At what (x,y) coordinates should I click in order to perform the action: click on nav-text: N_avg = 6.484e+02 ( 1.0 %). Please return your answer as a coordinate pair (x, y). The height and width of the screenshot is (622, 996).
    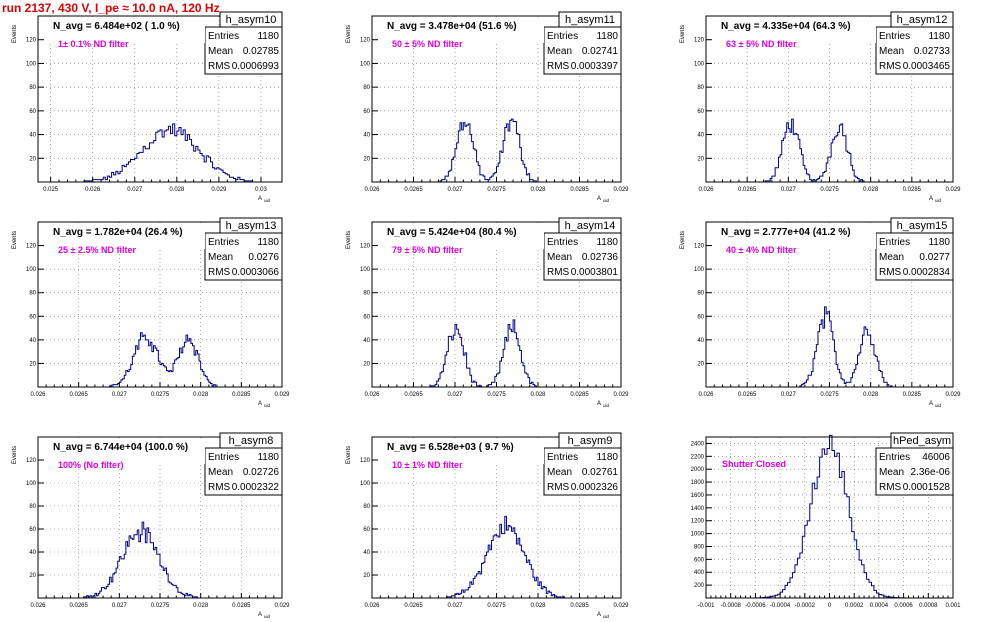
    Looking at the image, I should click on (116, 26).